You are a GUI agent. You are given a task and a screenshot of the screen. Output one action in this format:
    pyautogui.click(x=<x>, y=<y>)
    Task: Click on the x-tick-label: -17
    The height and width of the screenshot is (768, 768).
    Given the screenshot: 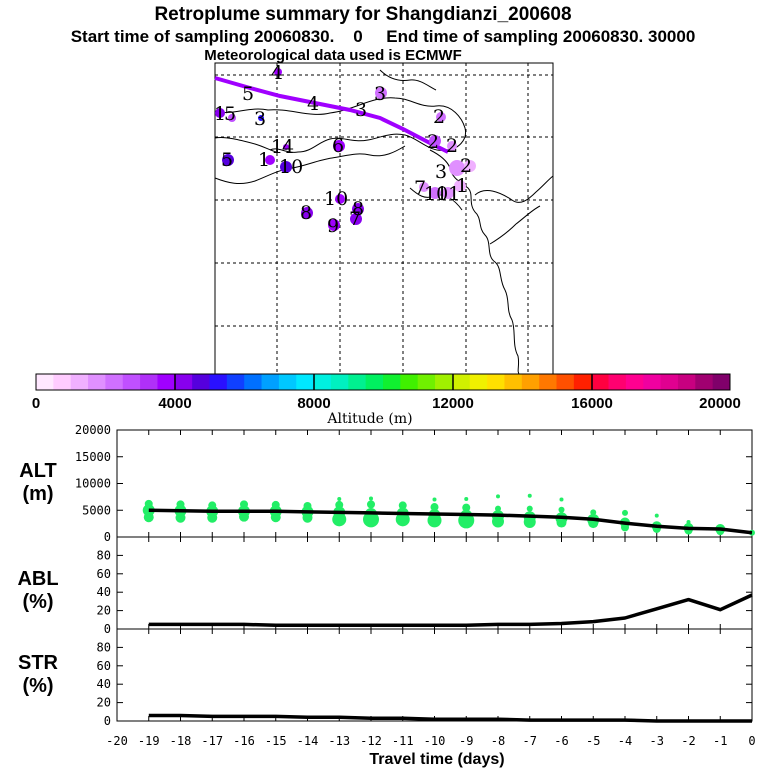 What is the action you would take?
    pyautogui.click(x=212, y=741)
    